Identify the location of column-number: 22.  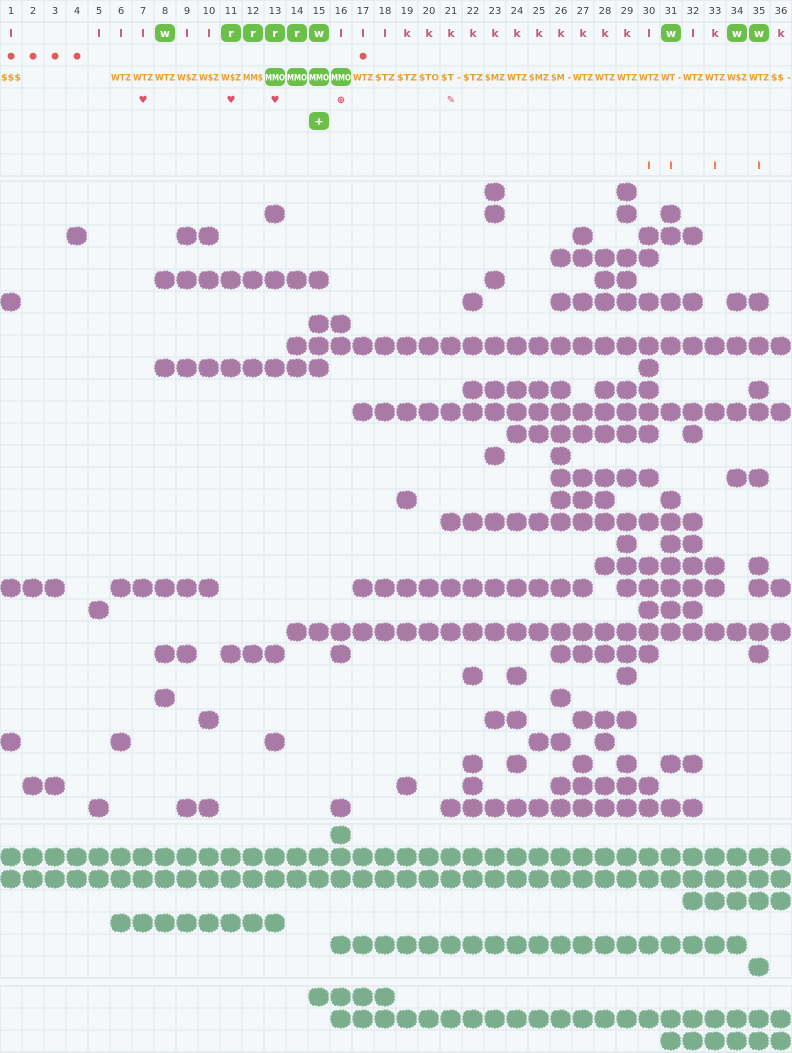
(473, 11).